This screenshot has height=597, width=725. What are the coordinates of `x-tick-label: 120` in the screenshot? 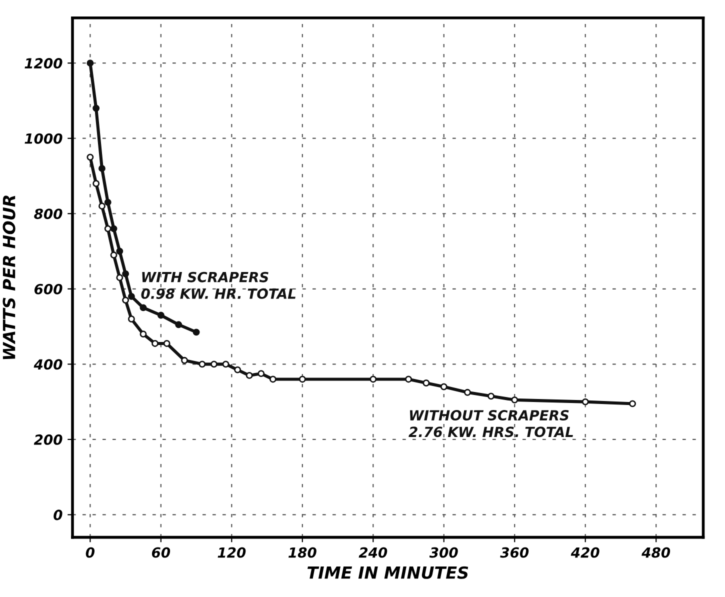 It's located at (232, 552).